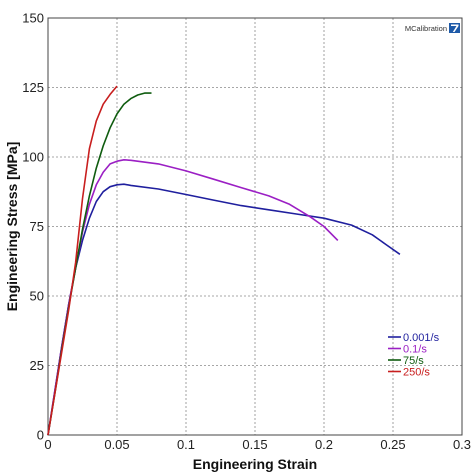 The width and height of the screenshot is (475, 475). What do you see at coordinates (413, 361) in the screenshot?
I see `legend-entry: 75/s` at bounding box center [413, 361].